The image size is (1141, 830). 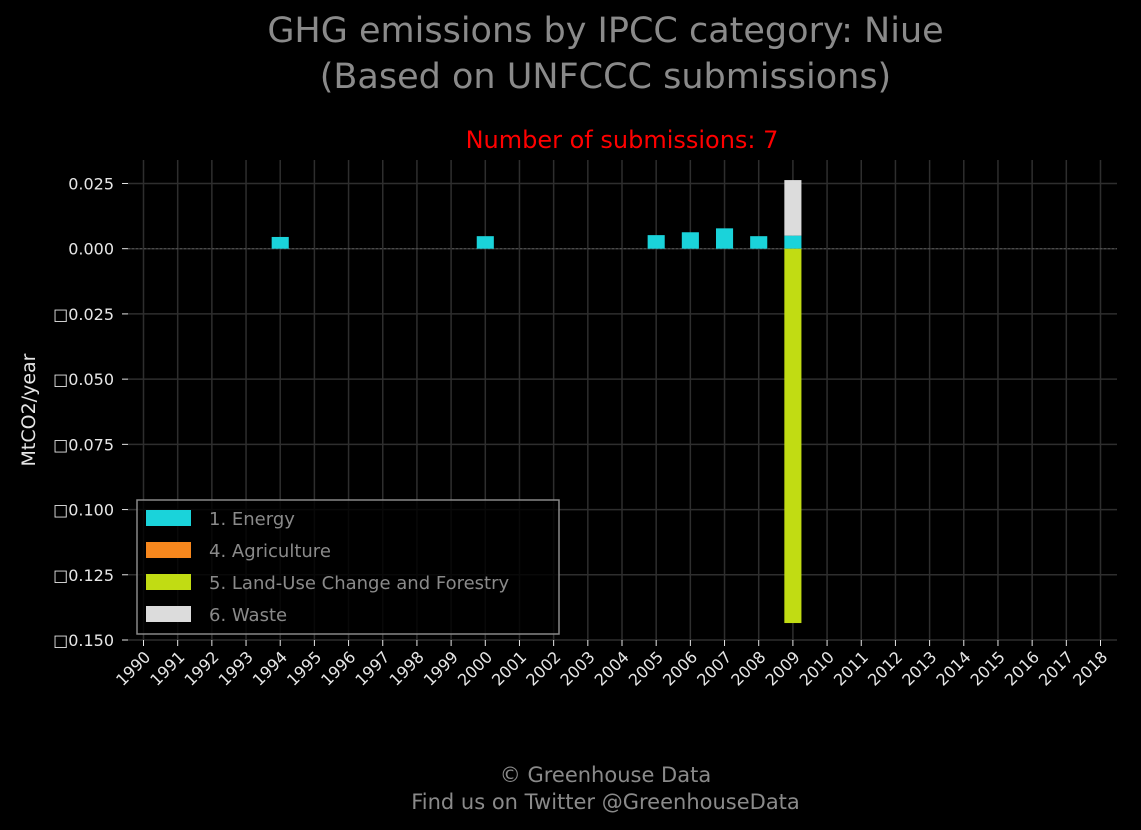 What do you see at coordinates (91, 249) in the screenshot?
I see `y-tick-label: 0.000` at bounding box center [91, 249].